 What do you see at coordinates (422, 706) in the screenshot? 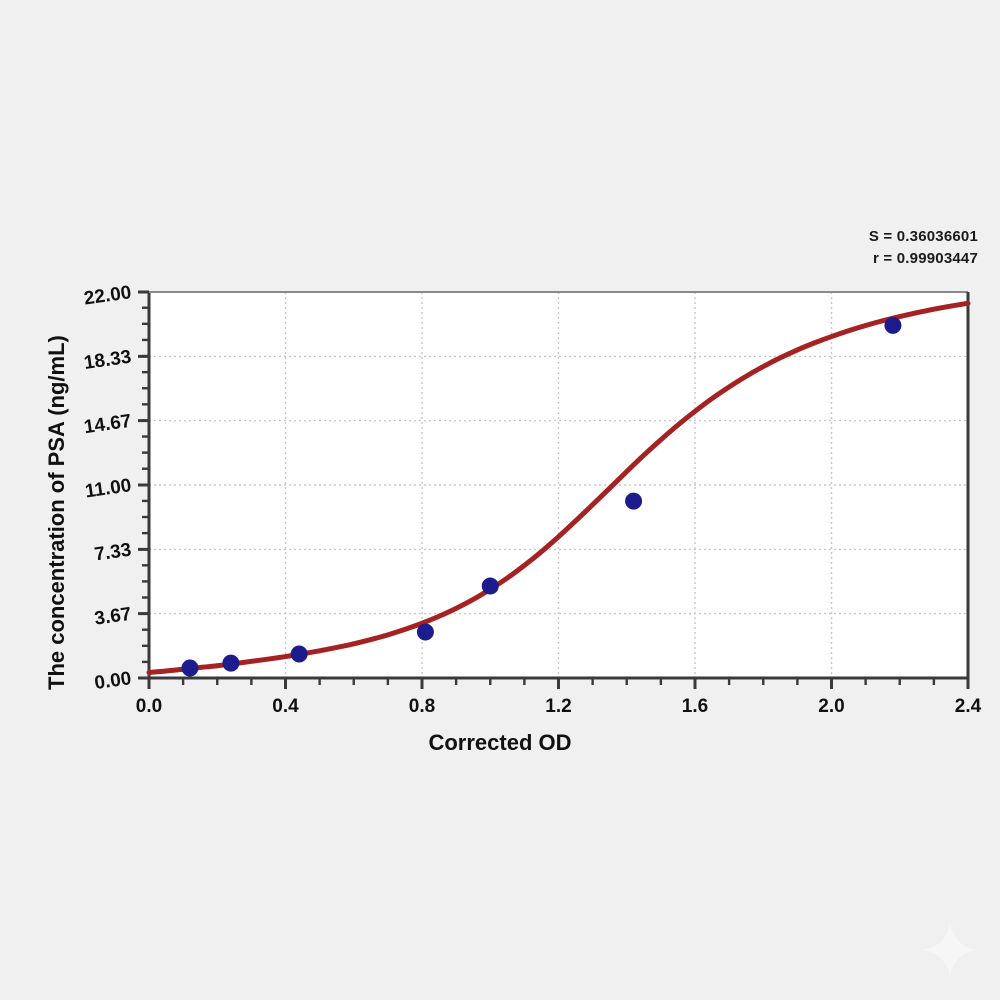
I see `x-tick-label: 0.8` at bounding box center [422, 706].